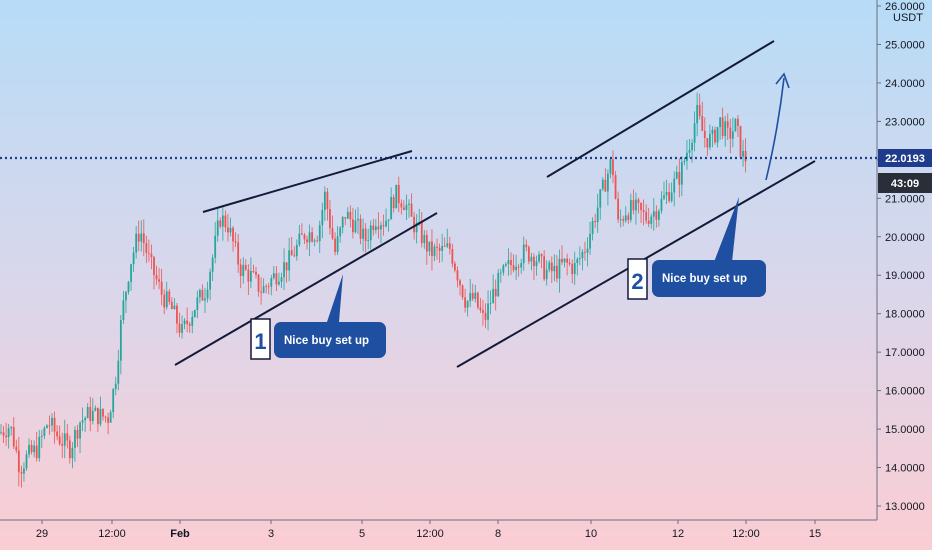 Image resolution: width=932 pixels, height=550 pixels. Describe the element at coordinates (905, 84) in the screenshot. I see `price-tick-label: 24.0000` at that location.